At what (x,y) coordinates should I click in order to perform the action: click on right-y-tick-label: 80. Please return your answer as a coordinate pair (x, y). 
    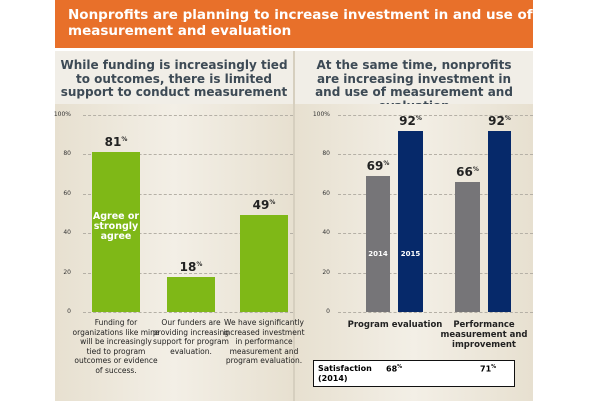
    Looking at the image, I should click on (326, 154).